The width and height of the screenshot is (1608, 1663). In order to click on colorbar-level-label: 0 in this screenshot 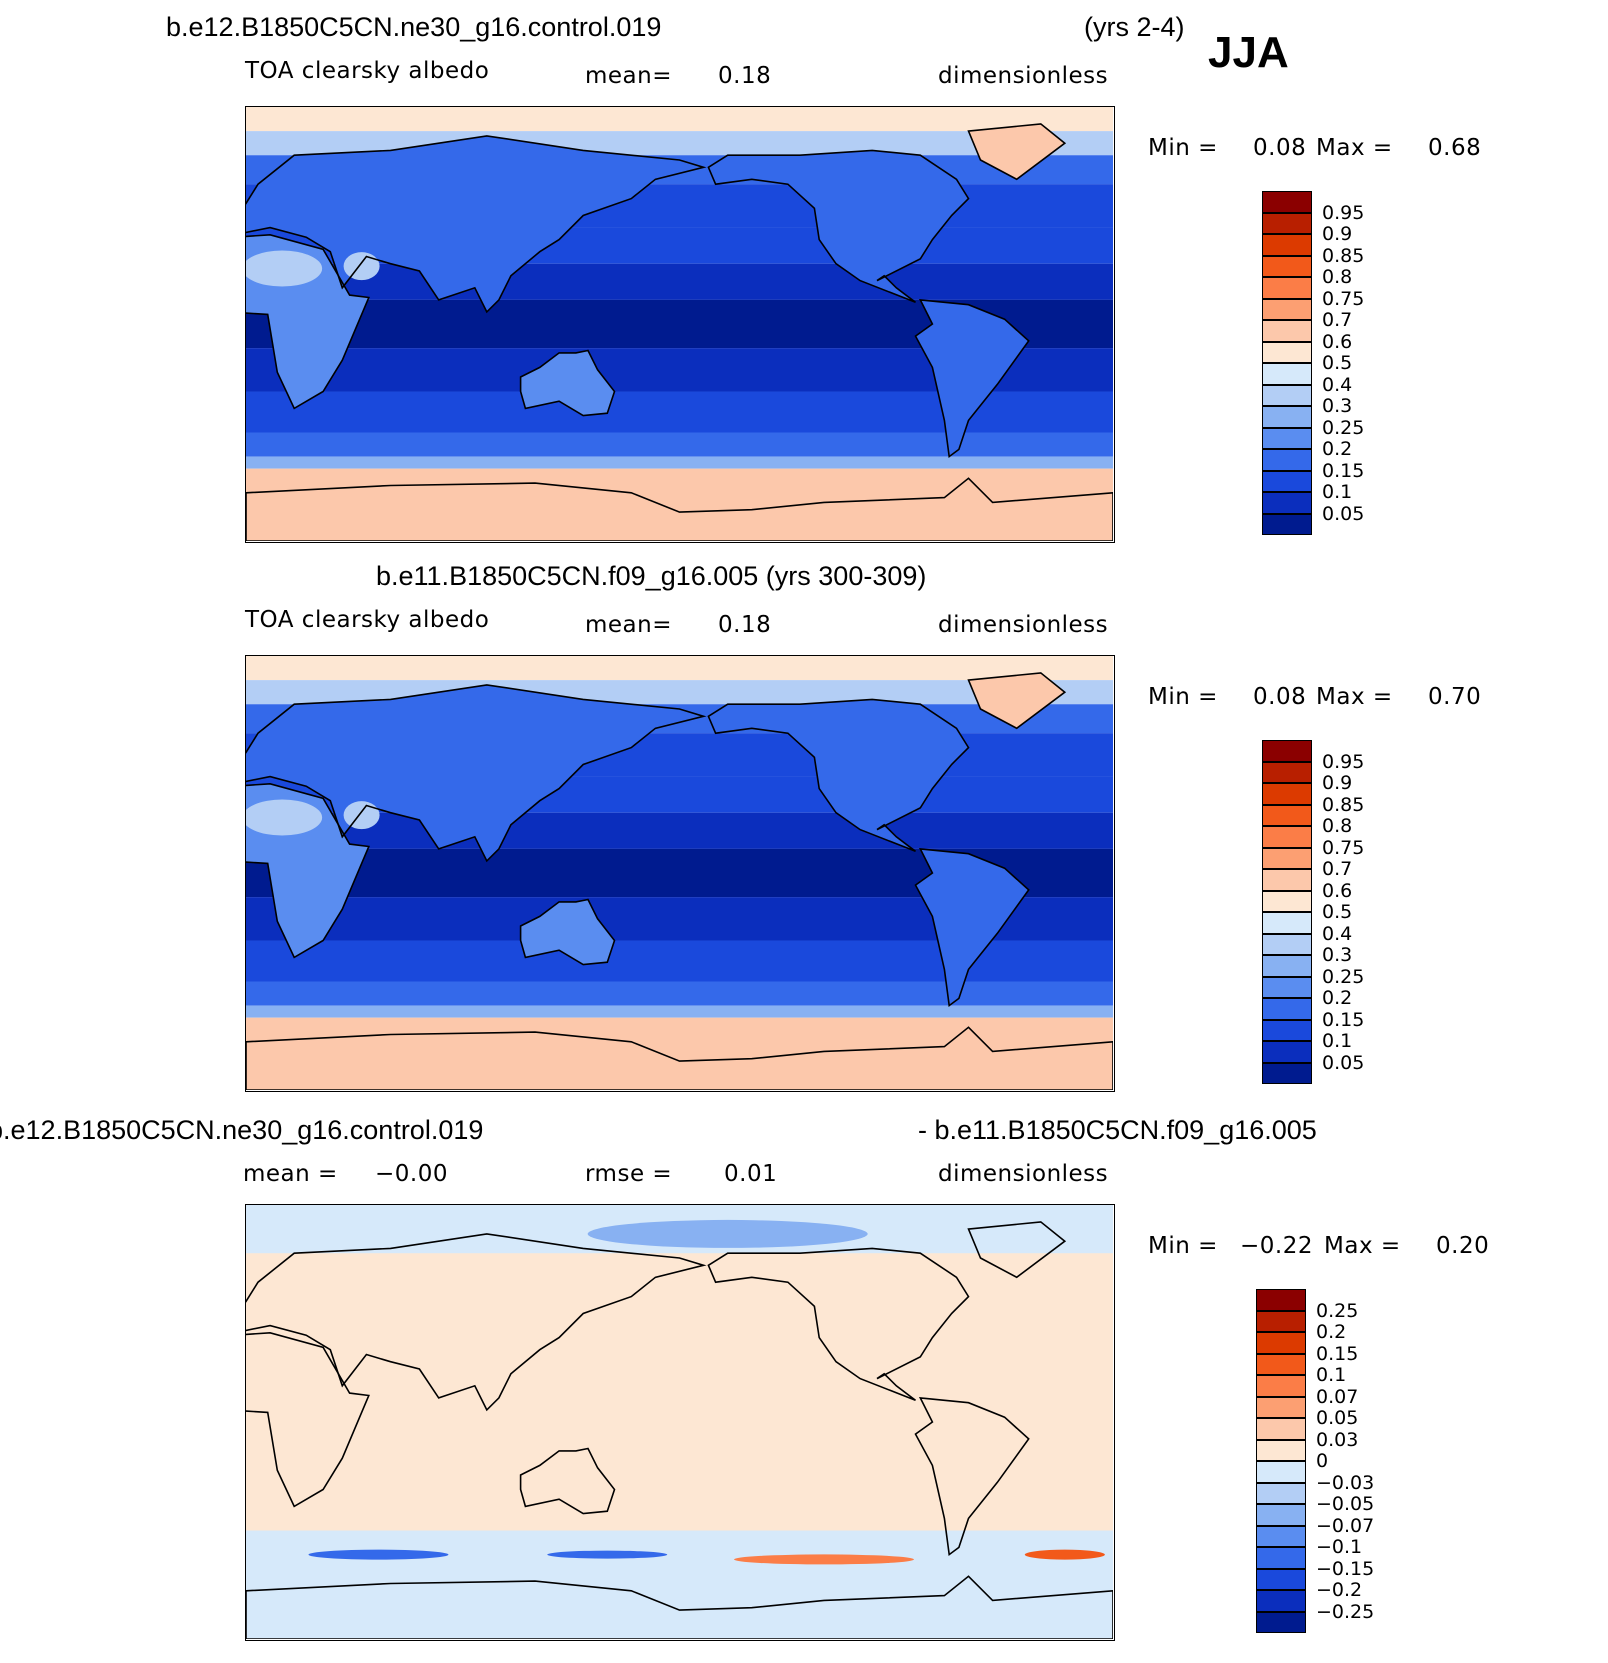, I will do `click(1322, 1461)`.